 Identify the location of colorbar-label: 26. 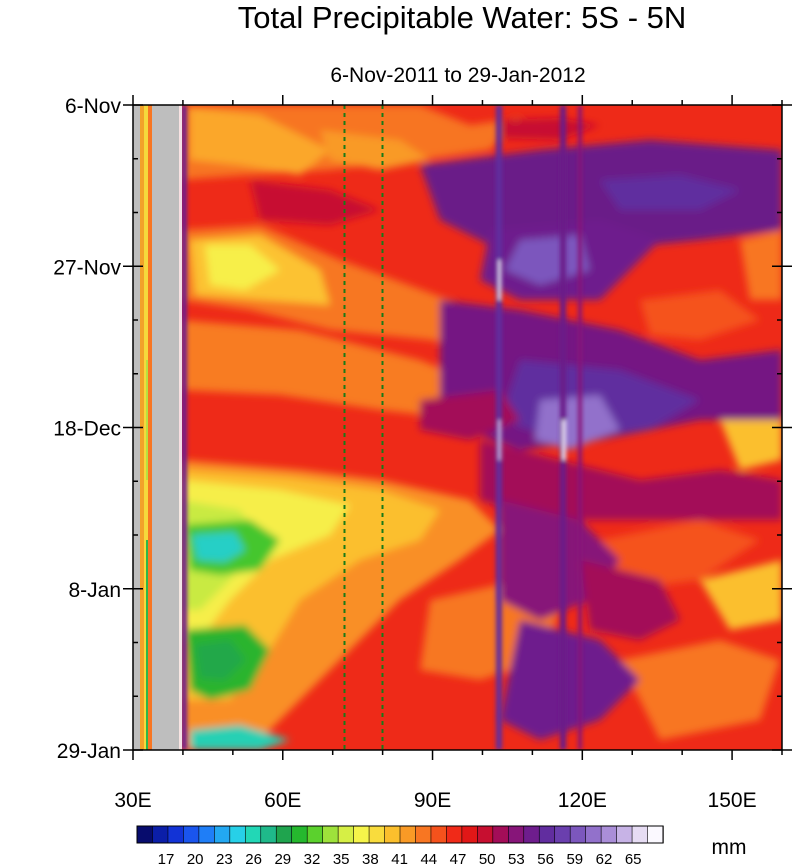
(253, 859).